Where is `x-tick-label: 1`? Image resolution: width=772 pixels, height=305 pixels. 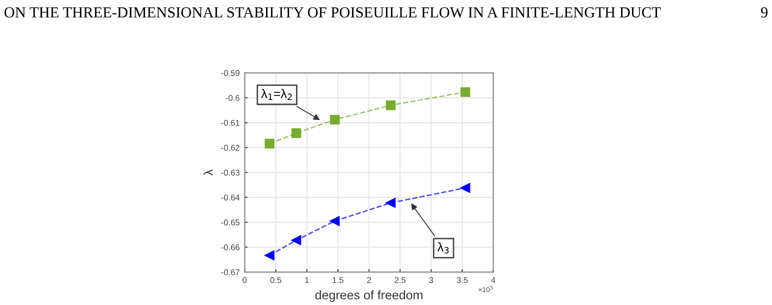
x-tick-label: 1 is located at coordinates (307, 280).